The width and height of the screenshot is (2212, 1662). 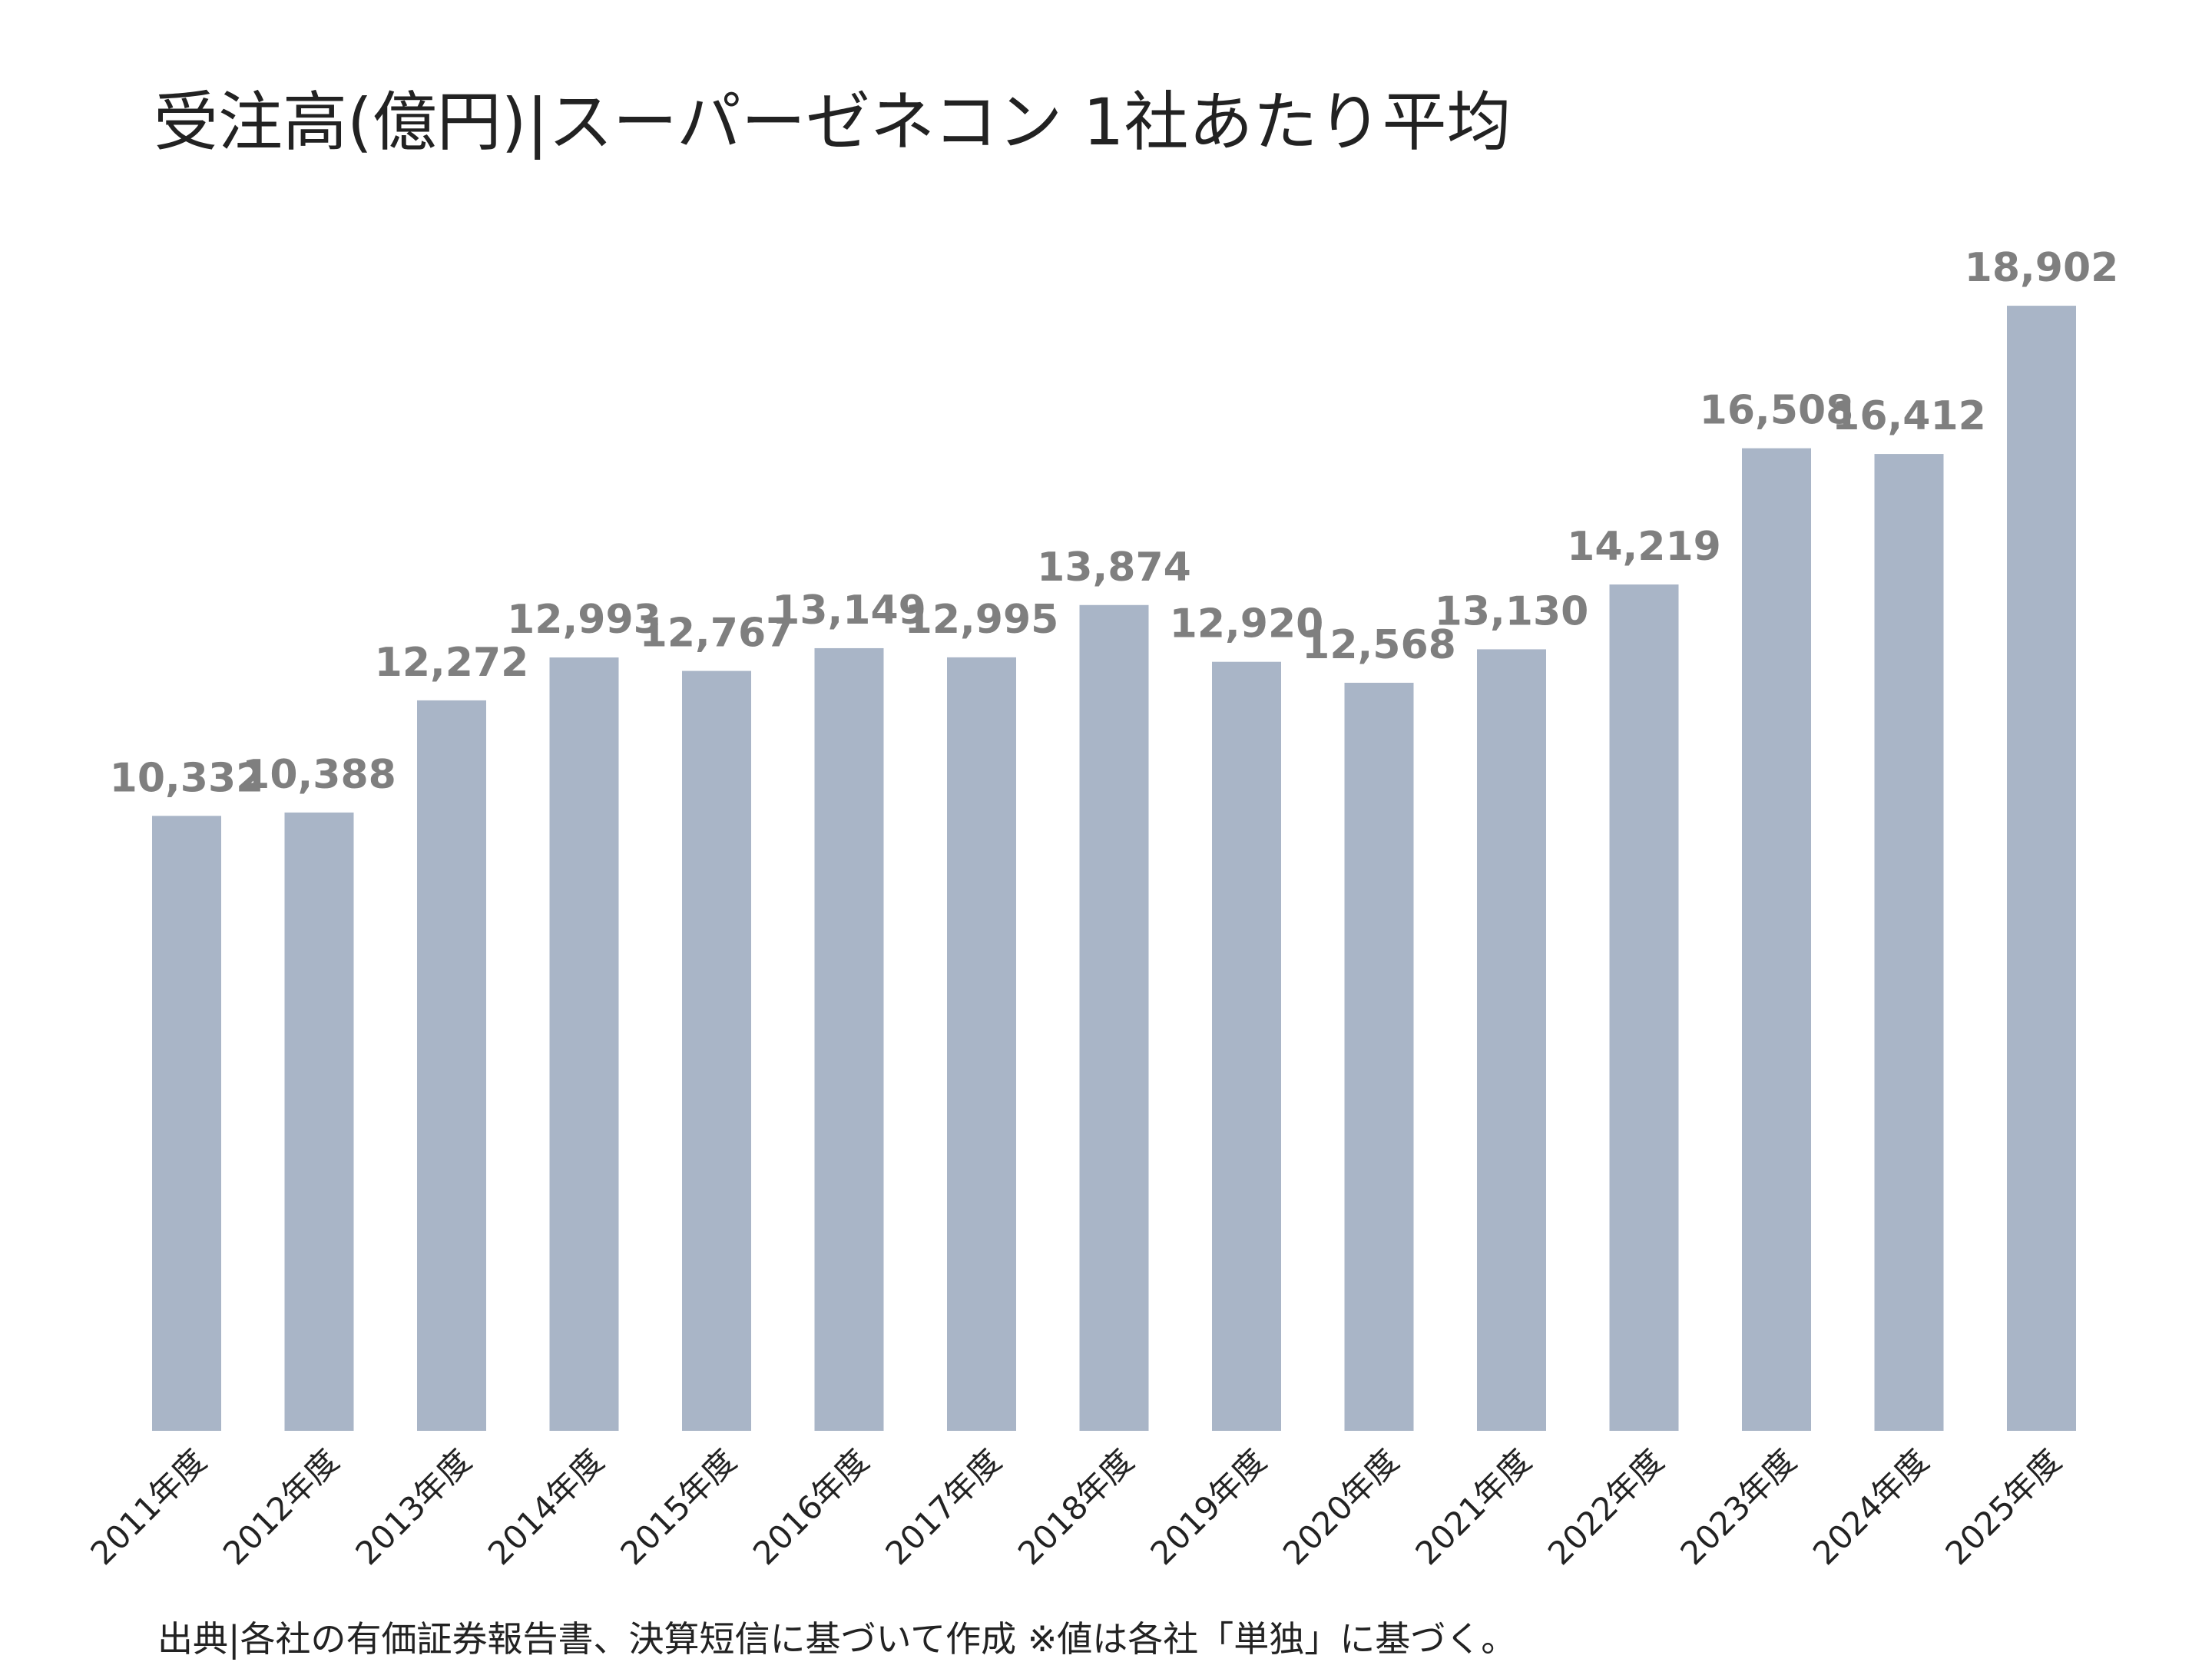 What do you see at coordinates (1909, 416) in the screenshot?
I see `data-label: 16,412` at bounding box center [1909, 416].